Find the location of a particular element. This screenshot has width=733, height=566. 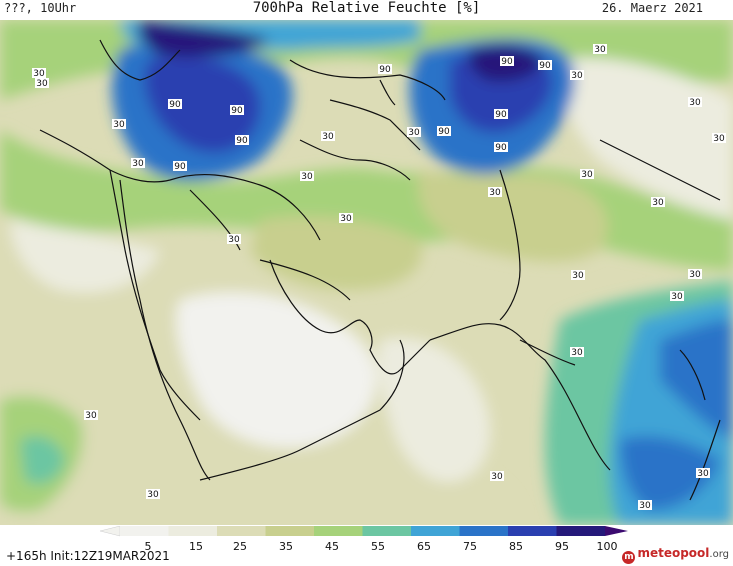

colorbar-tick: 65 is located at coordinates (424, 546).